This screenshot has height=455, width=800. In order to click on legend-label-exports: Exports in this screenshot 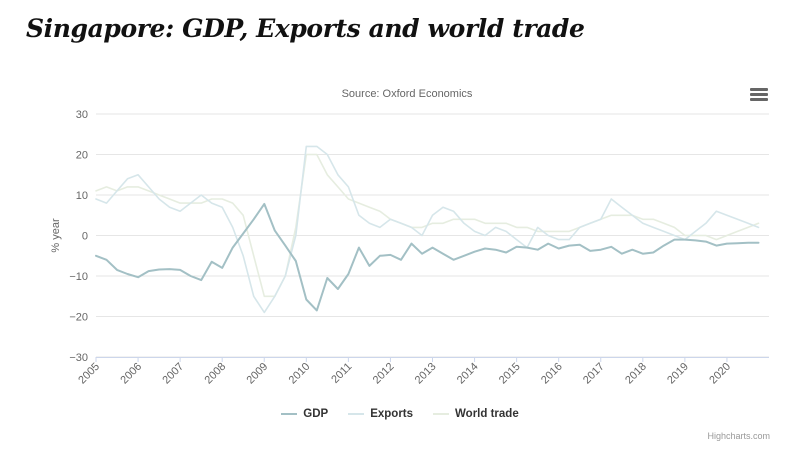, I will do `click(392, 414)`.